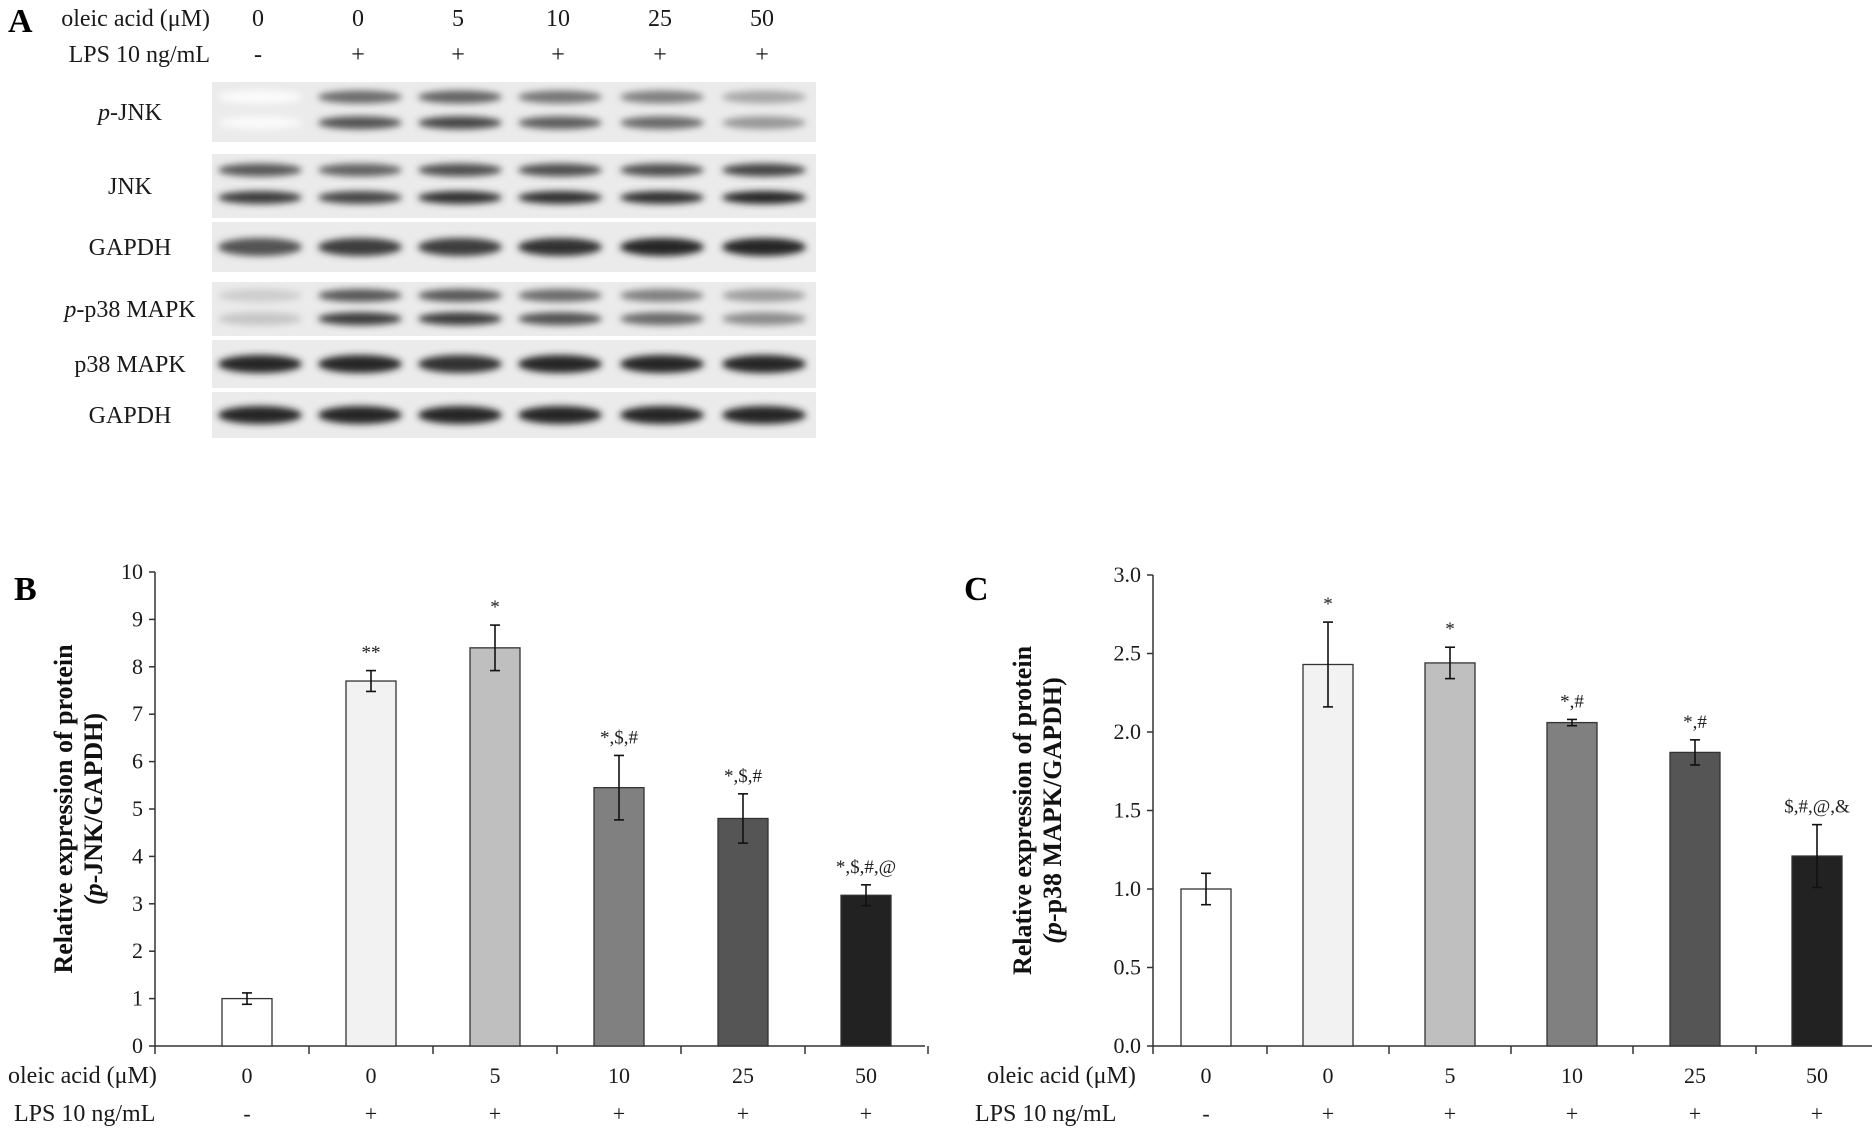 This screenshot has height=1136, width=1876. What do you see at coordinates (1817, 807) in the screenshot?
I see `significance-label: $,#,@,&` at bounding box center [1817, 807].